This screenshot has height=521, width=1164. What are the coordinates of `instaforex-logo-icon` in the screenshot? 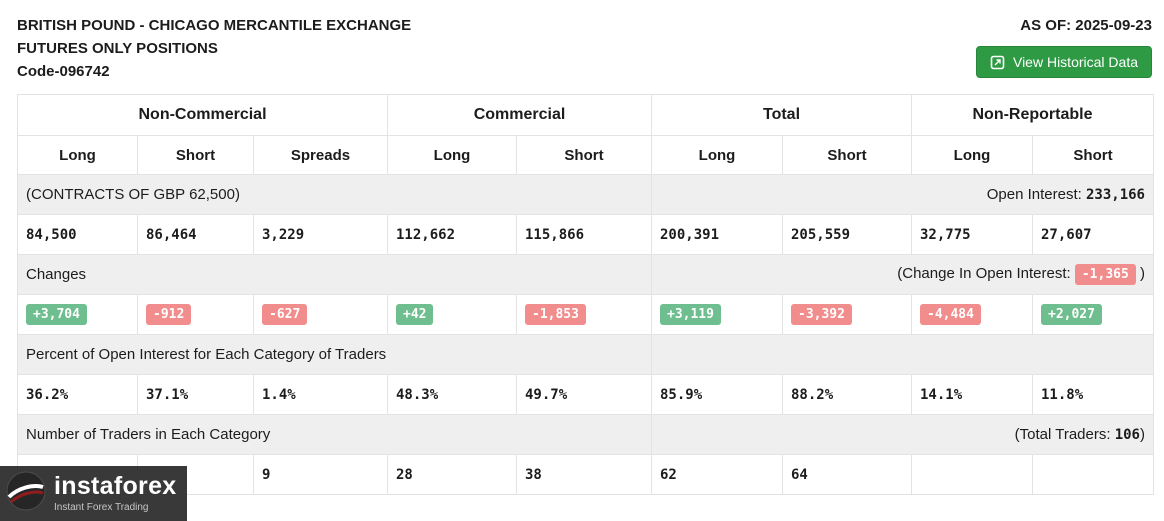 It's located at (26, 493).